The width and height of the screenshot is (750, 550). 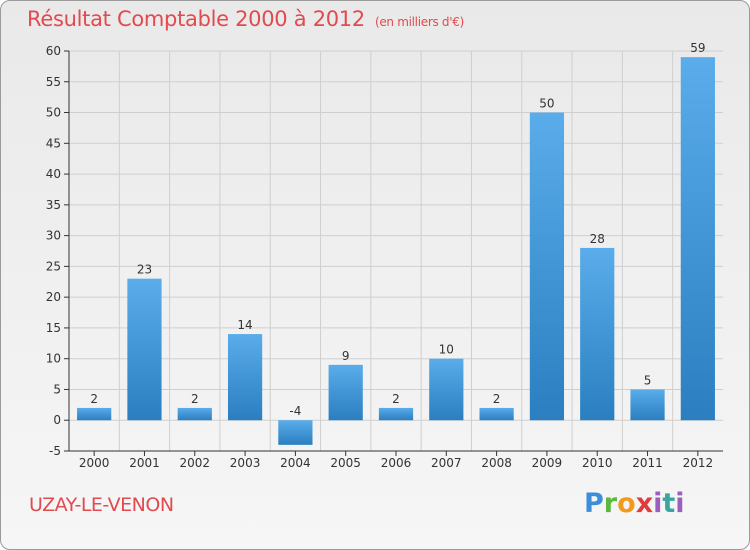 What do you see at coordinates (144, 463) in the screenshot?
I see `x-tick-label: 2001` at bounding box center [144, 463].